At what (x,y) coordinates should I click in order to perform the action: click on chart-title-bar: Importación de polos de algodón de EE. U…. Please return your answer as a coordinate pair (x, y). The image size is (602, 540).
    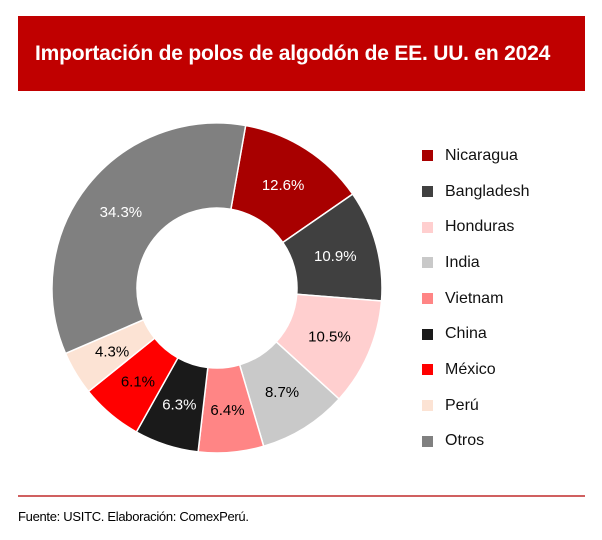
    Looking at the image, I should click on (301, 53).